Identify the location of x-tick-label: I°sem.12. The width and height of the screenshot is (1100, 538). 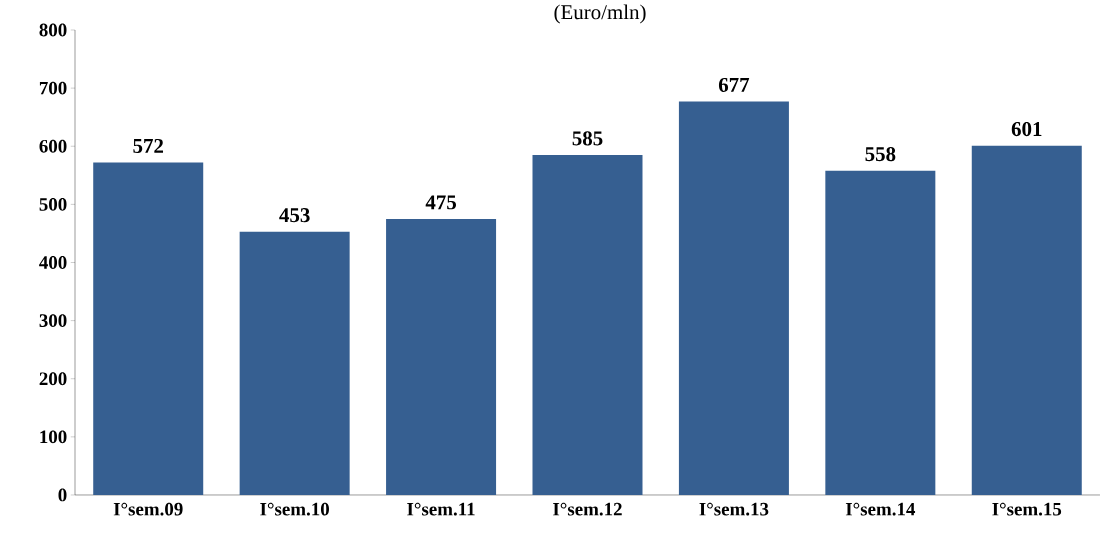
(587, 509).